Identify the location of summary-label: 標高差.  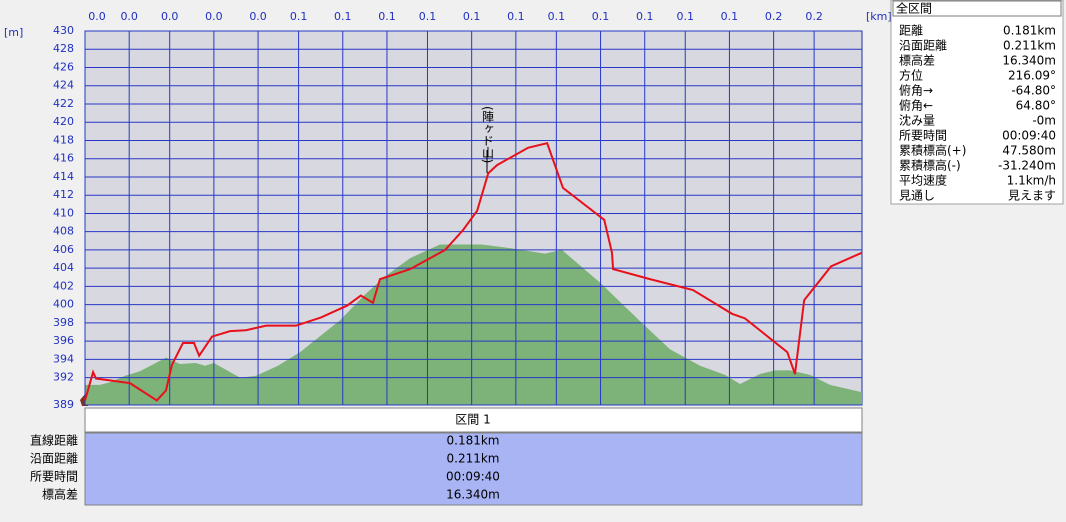
(917, 60).